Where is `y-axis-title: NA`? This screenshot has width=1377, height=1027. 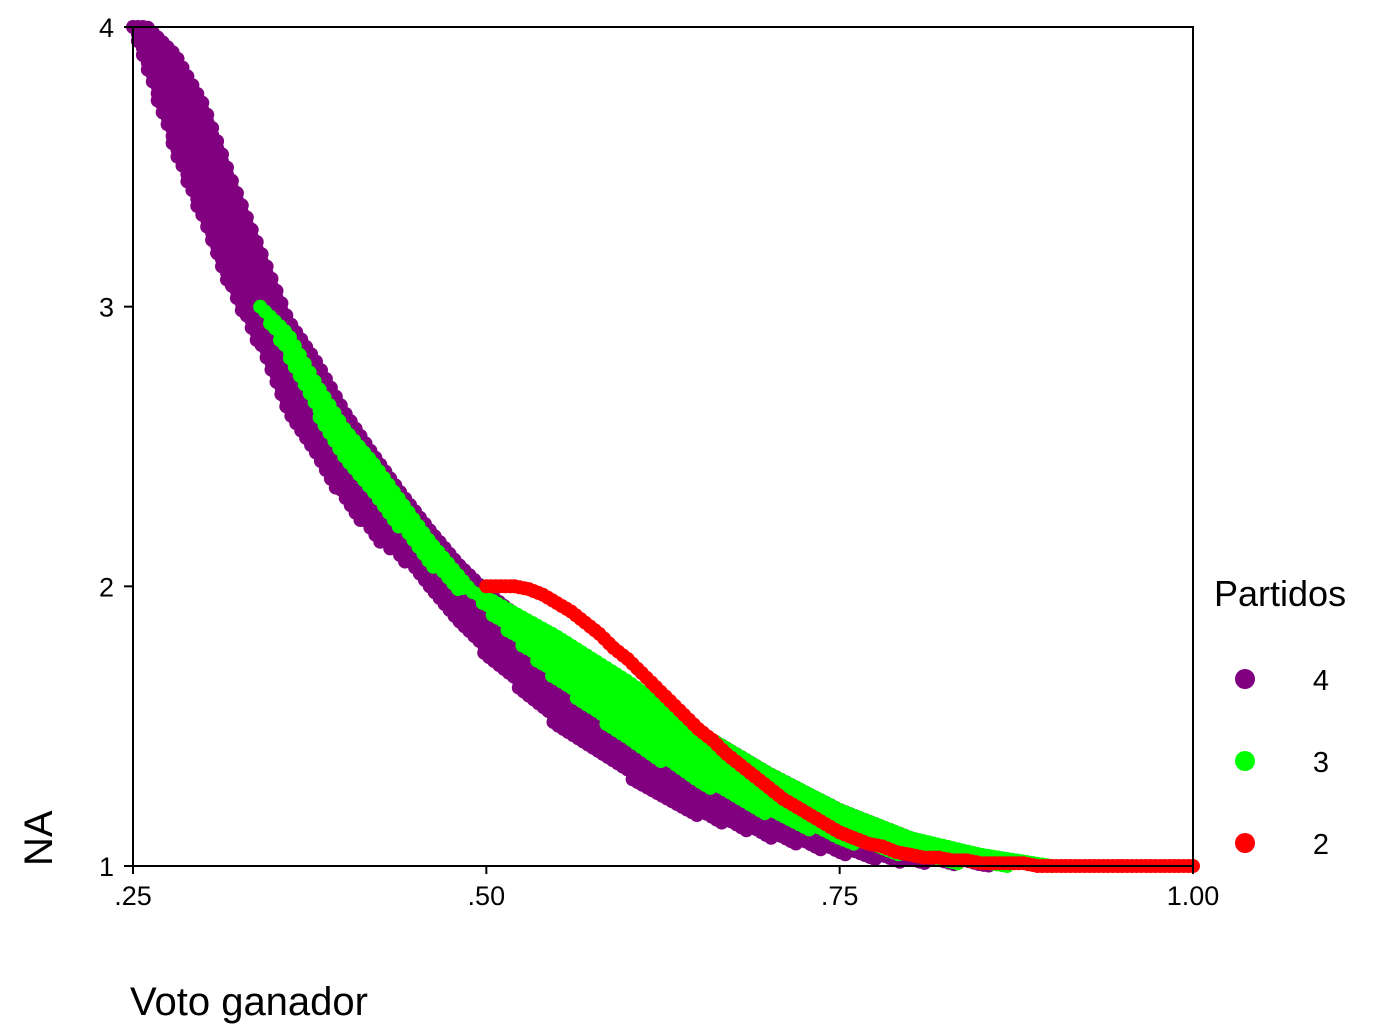
y-axis-title: NA is located at coordinates (39, 838).